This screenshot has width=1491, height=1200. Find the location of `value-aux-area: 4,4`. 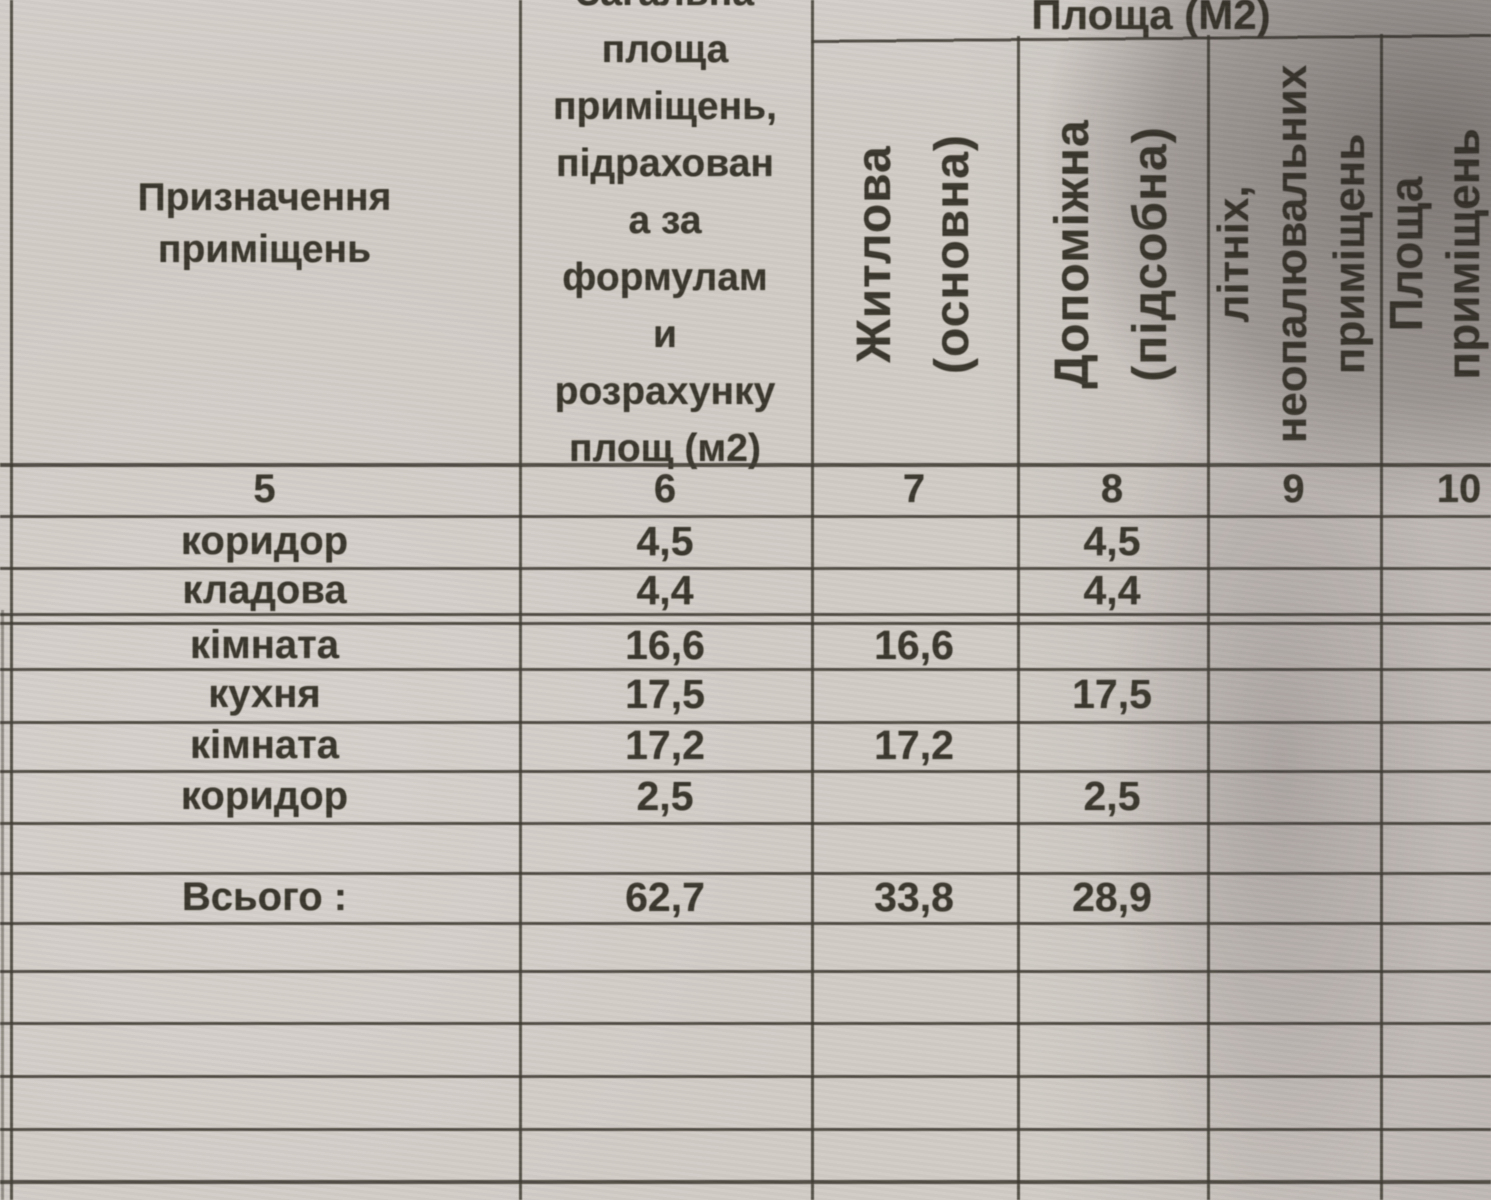

value-aux-area: 4,4 is located at coordinates (1112, 589).